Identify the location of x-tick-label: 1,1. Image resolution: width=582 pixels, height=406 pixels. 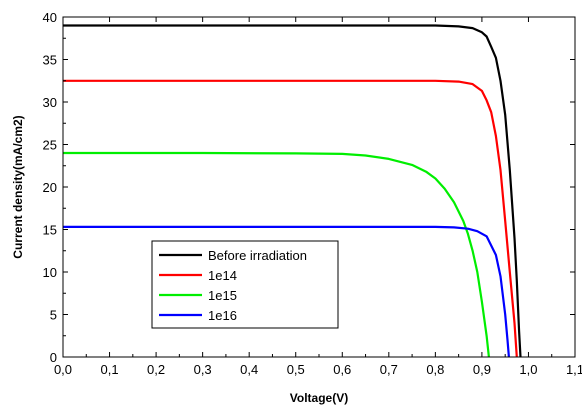
(574, 369).